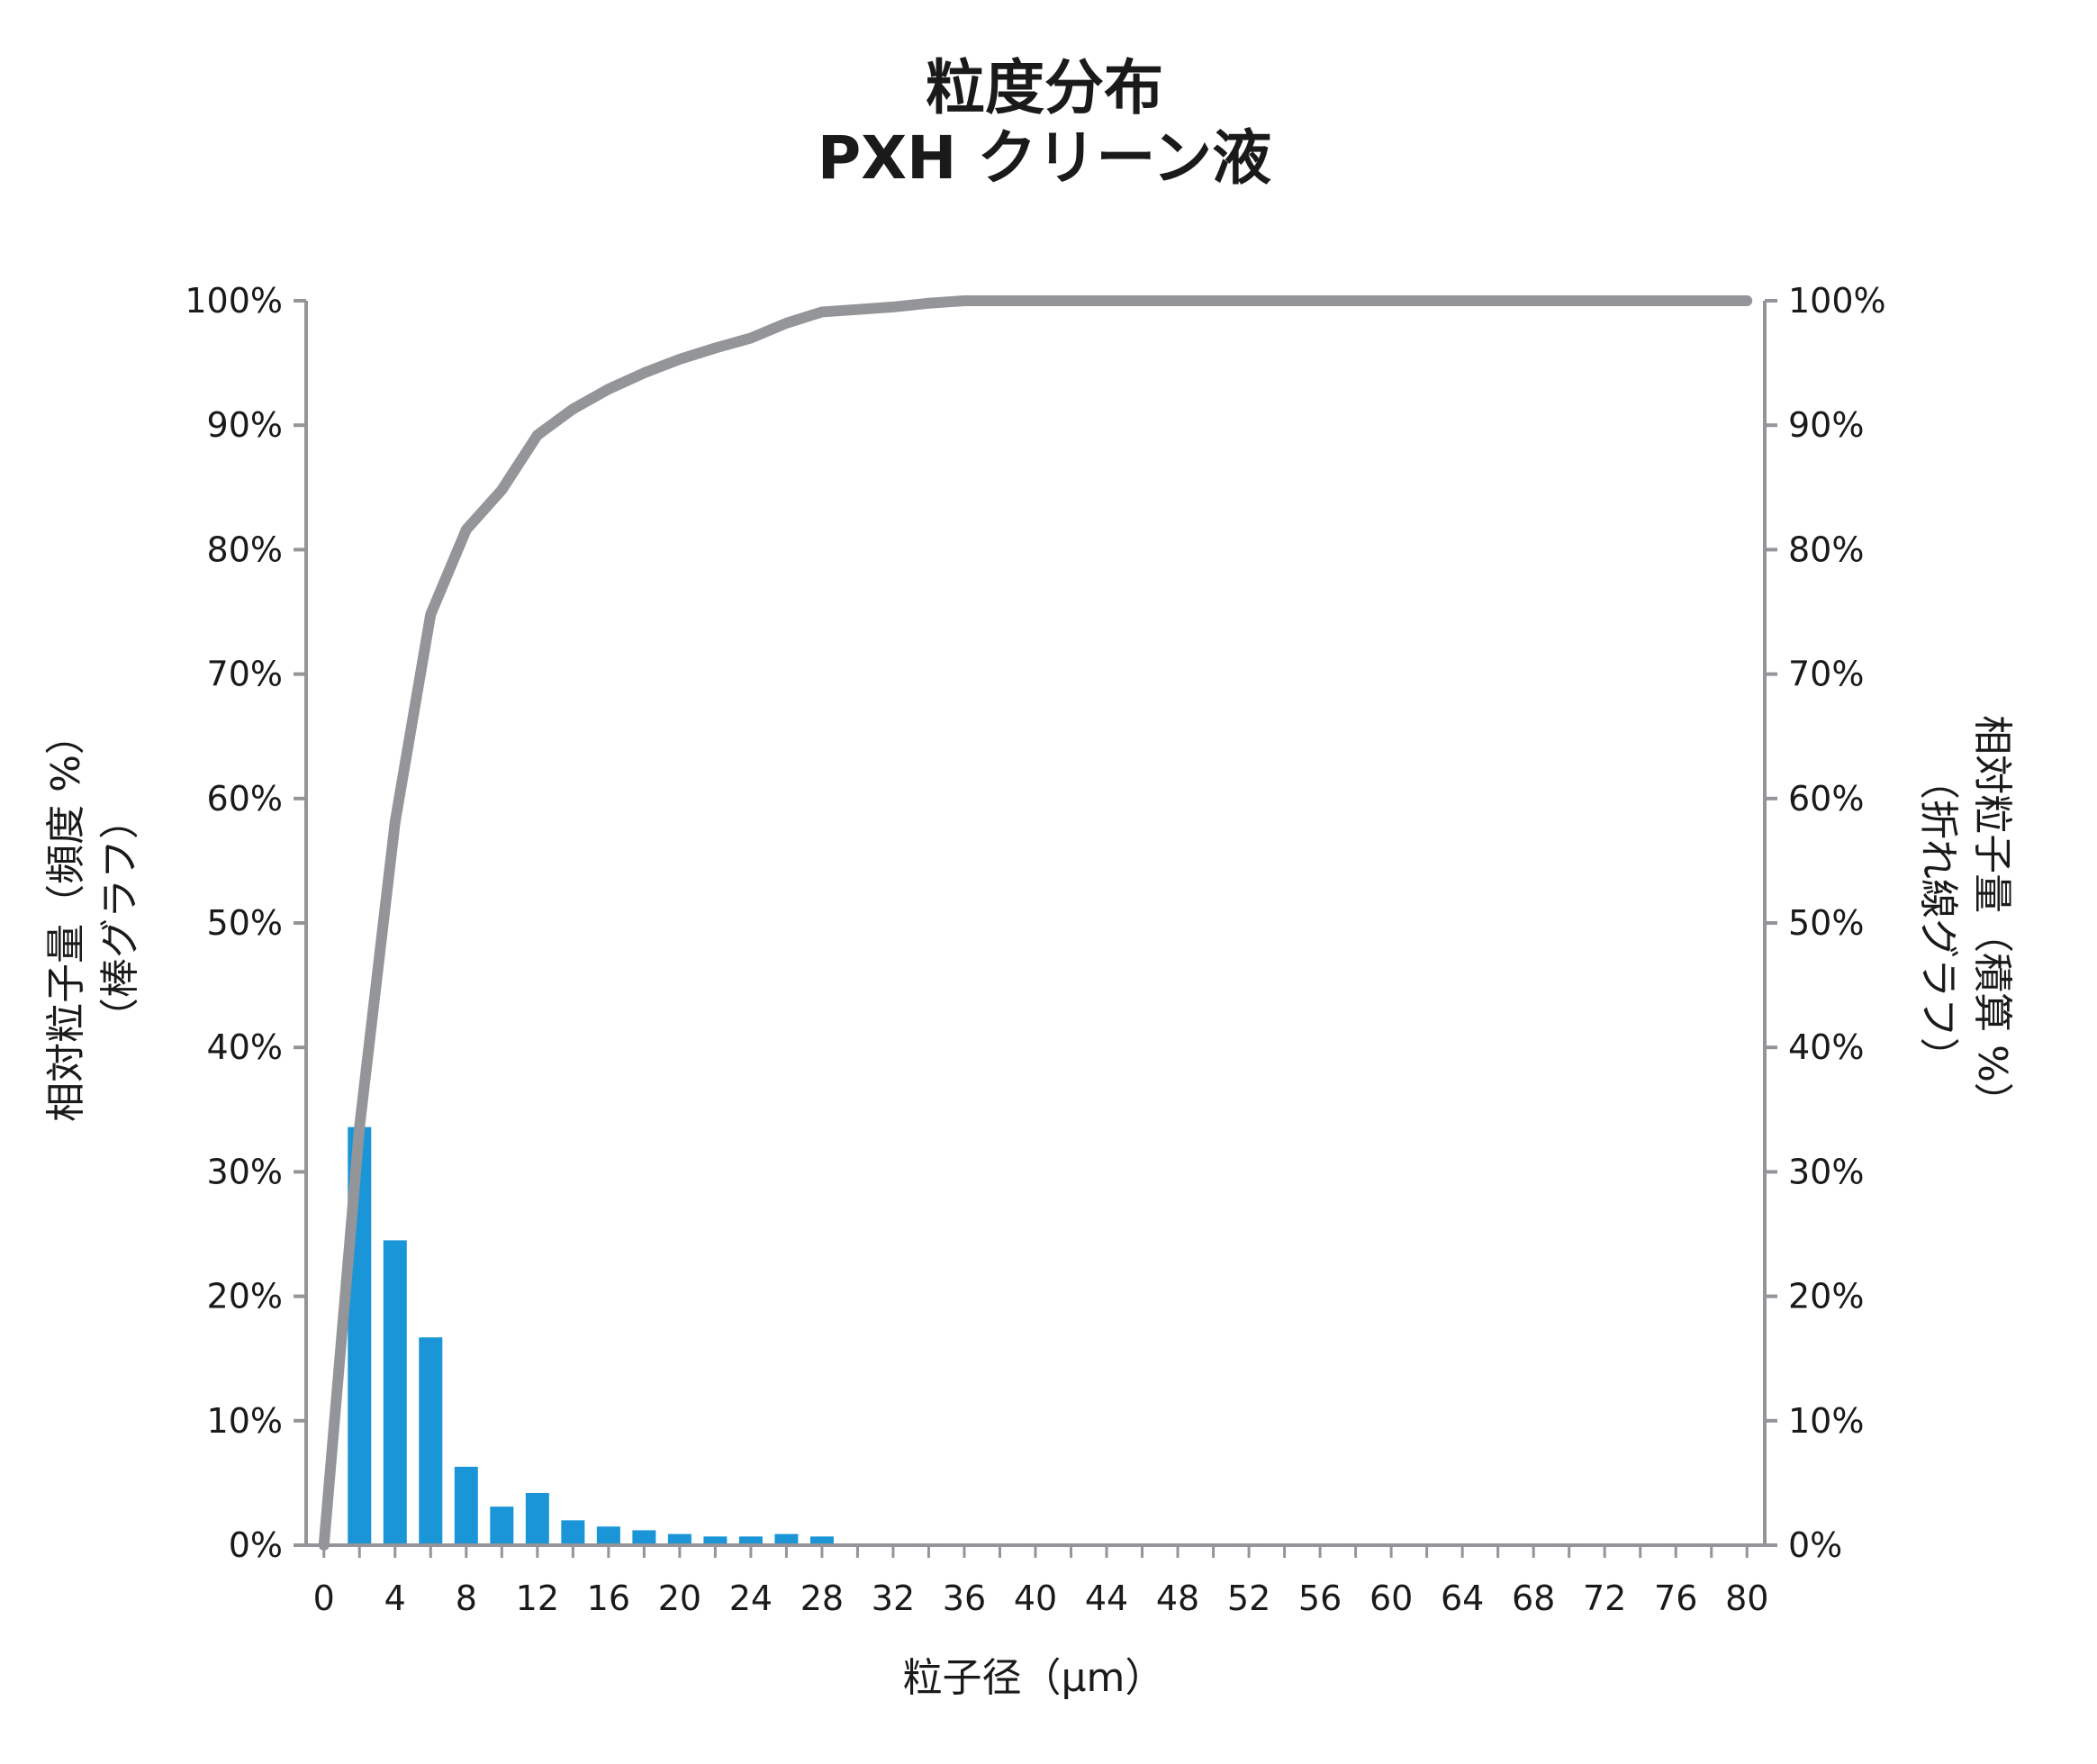  Describe the element at coordinates (1604, 1598) in the screenshot. I see `x-tick-label: 72` at that location.